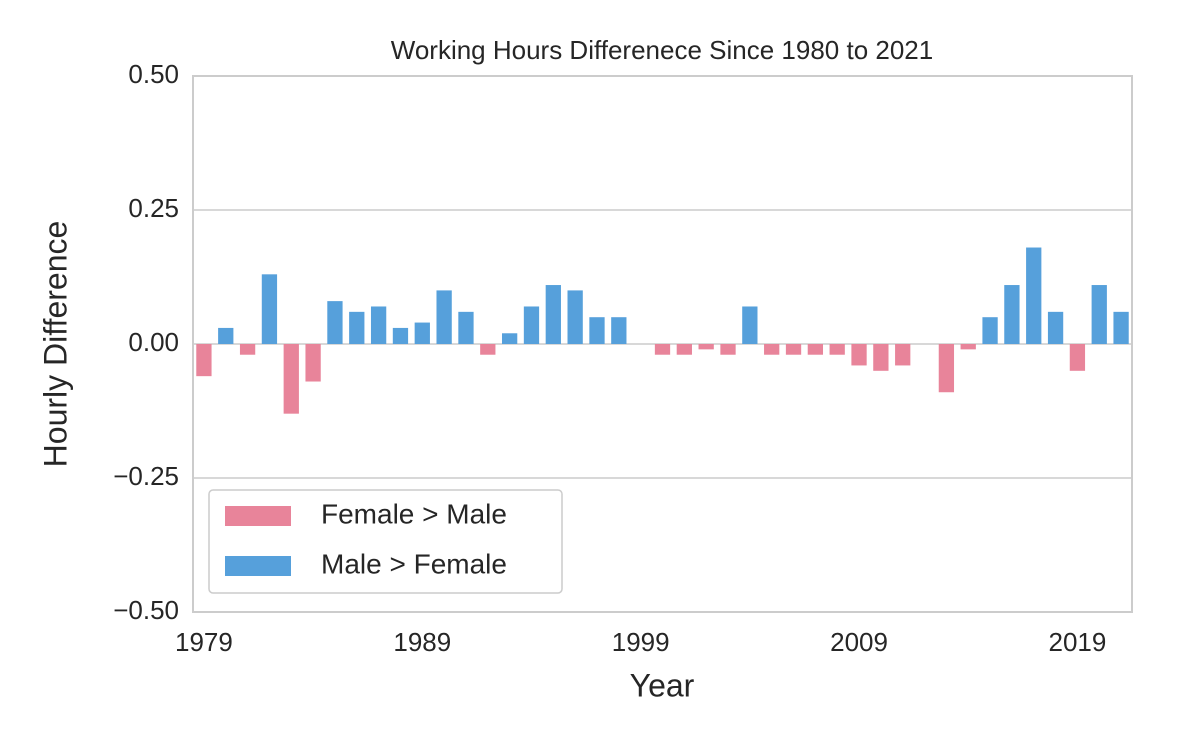 This screenshot has width=1200, height=750. Describe the element at coordinates (146, 476) in the screenshot. I see `y-tick-label: −0.25` at that location.